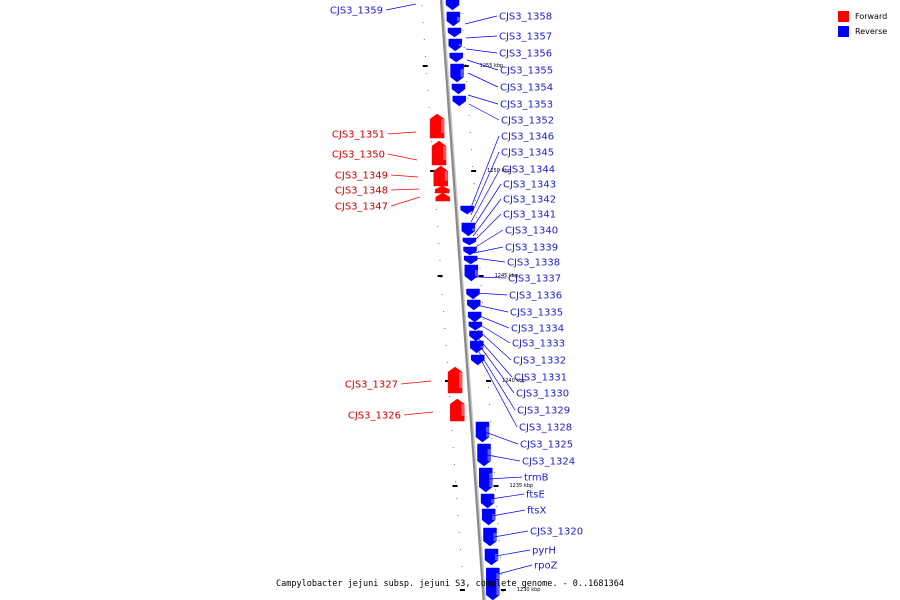 This screenshot has height=600, width=900. Describe the element at coordinates (533, 263) in the screenshot. I see `reverse-gene-label: CJS3_1338` at that location.